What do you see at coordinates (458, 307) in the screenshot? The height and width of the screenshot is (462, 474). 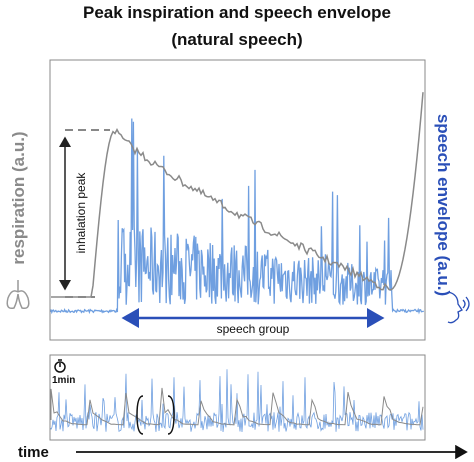 I see `face-icon` at bounding box center [458, 307].